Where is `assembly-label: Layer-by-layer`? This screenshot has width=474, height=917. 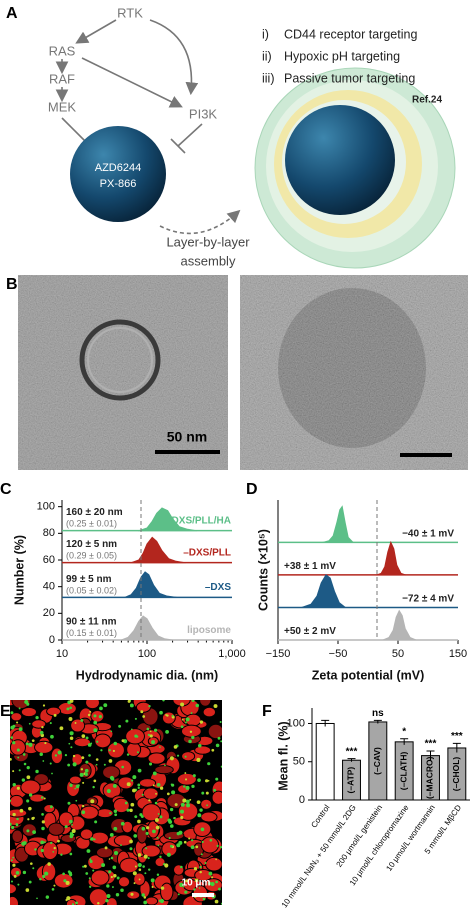
assembly-label: Layer-by-layer is located at coordinates (208, 241).